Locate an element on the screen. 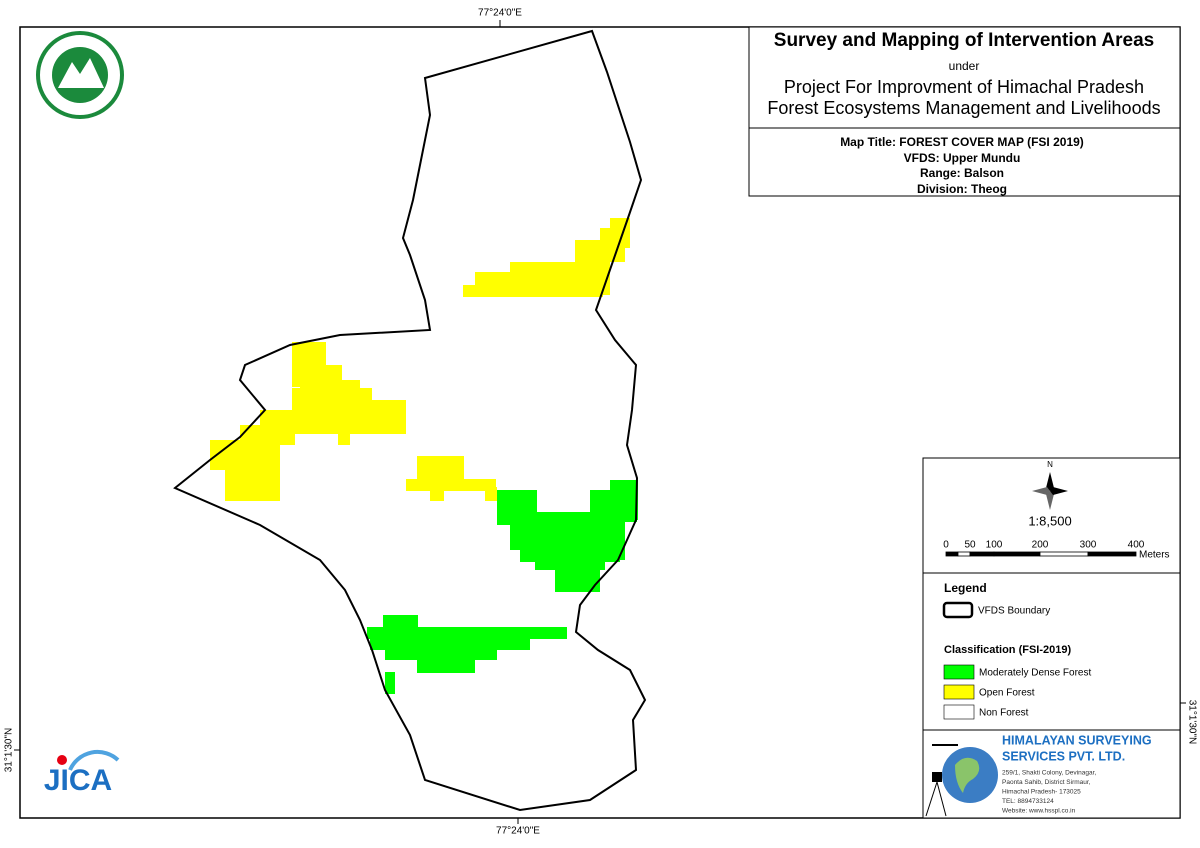 Image resolution: width=1200 pixels, height=848 pixels. company-address: Website: www.hsspl.co.in is located at coordinates (1039, 811).